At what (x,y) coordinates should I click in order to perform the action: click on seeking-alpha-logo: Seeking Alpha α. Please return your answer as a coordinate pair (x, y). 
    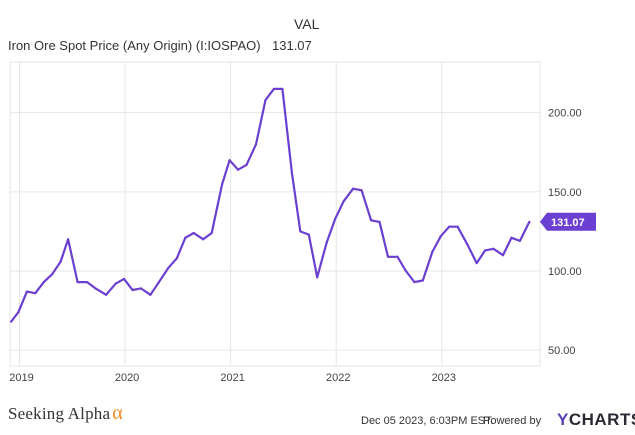
    Looking at the image, I should click on (65, 413).